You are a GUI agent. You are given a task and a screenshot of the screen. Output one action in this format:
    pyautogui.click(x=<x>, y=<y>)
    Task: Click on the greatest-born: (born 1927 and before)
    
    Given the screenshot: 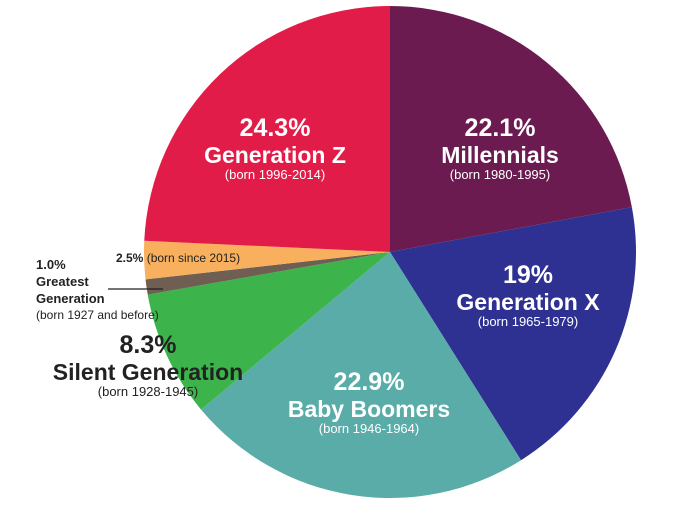 What is the action you would take?
    pyautogui.click(x=97, y=314)
    